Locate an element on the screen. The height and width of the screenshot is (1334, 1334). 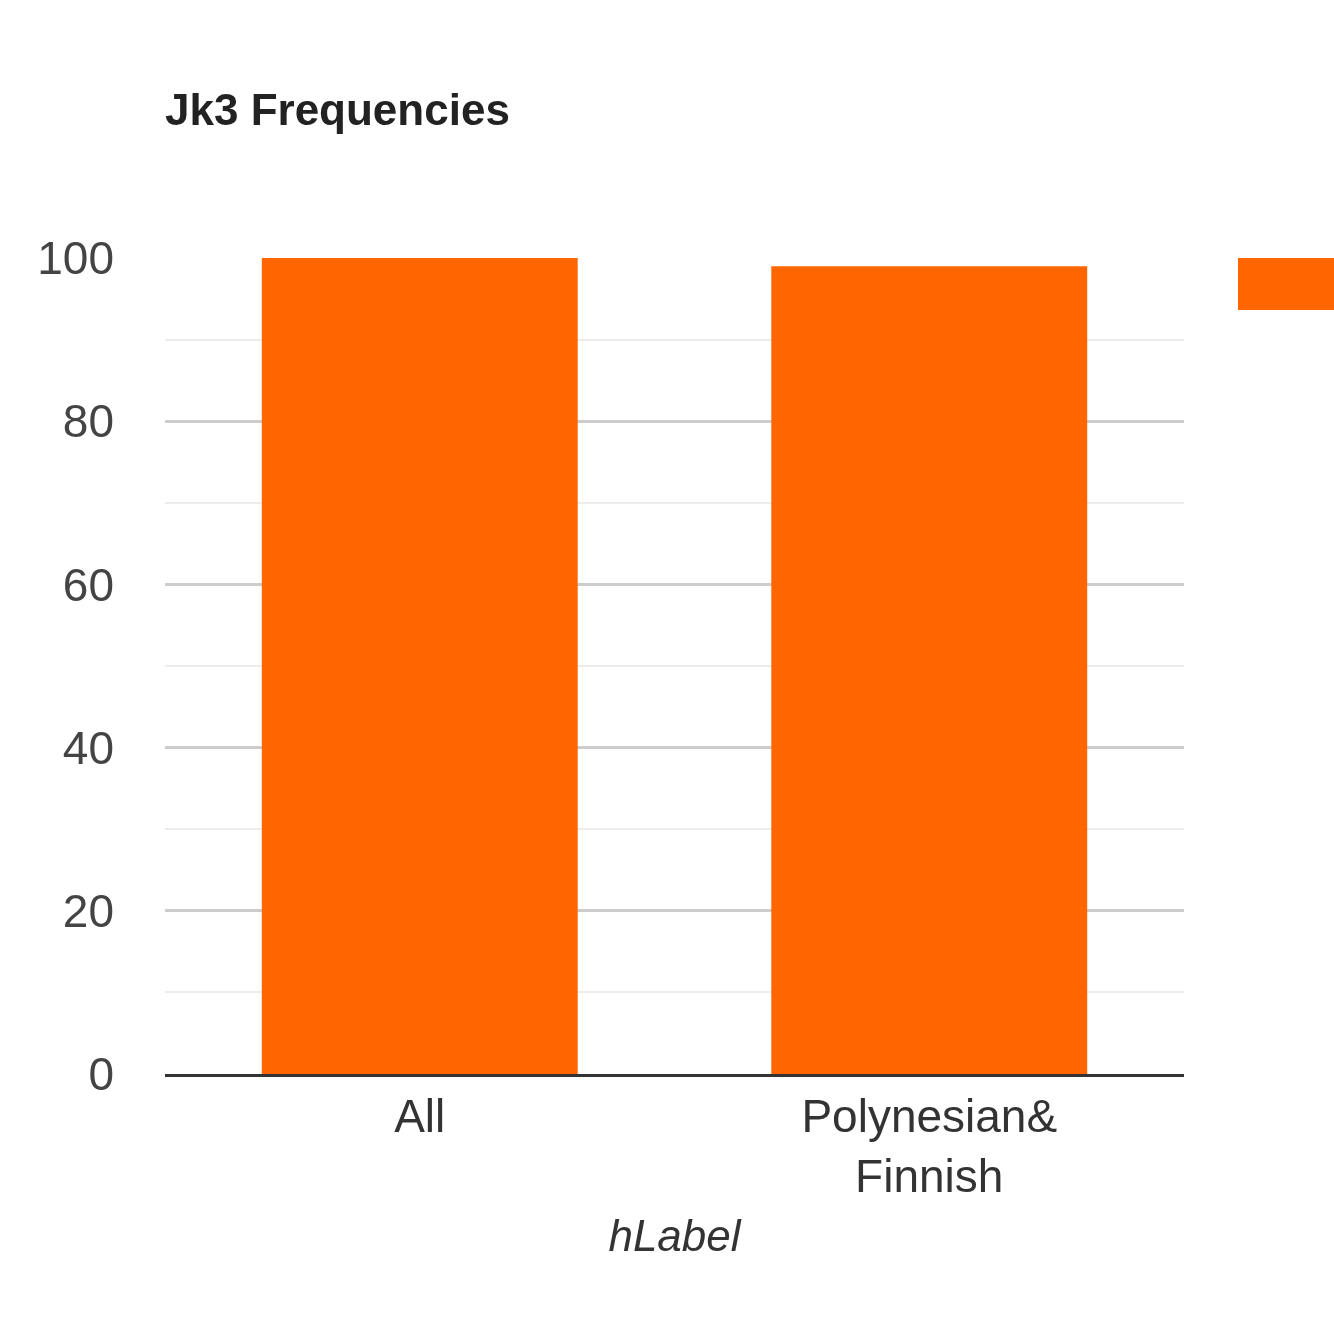
chart-title: Jk3 Frequencies is located at coordinates (337, 110).